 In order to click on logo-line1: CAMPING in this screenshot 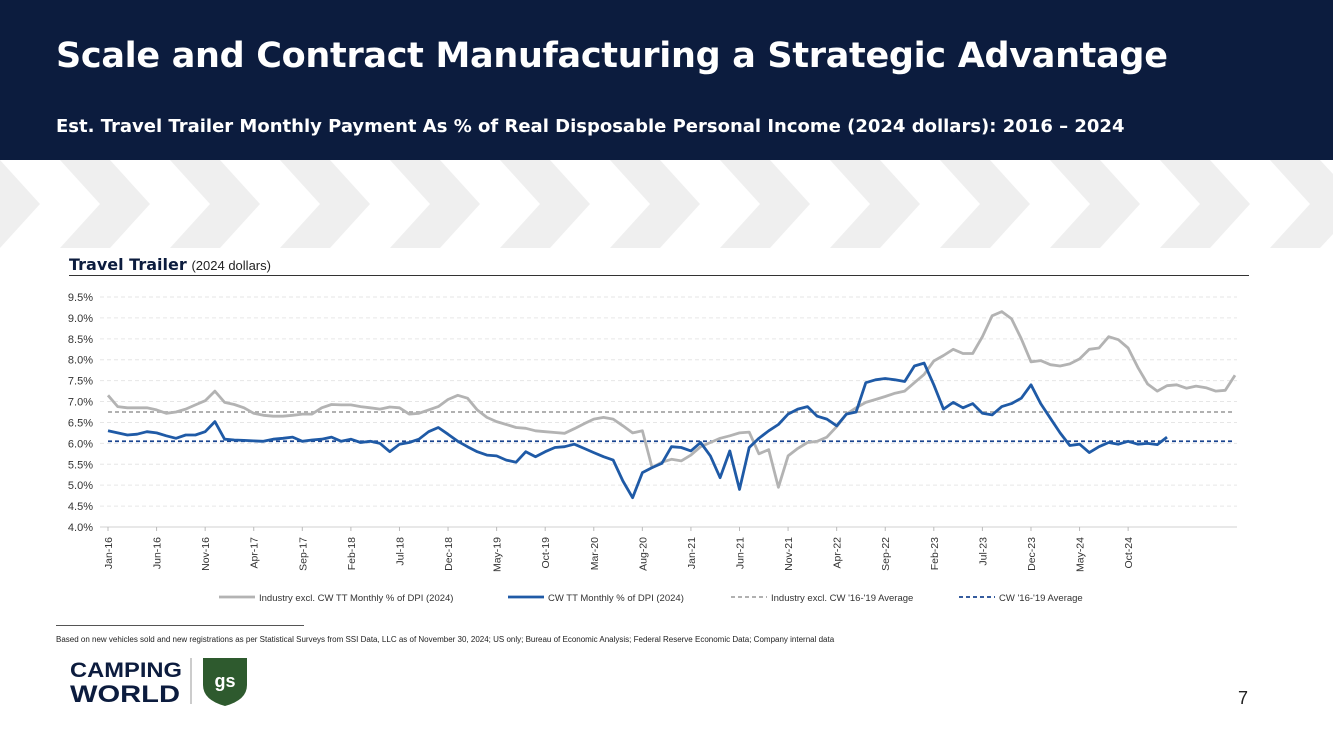, I will do `click(126, 670)`.